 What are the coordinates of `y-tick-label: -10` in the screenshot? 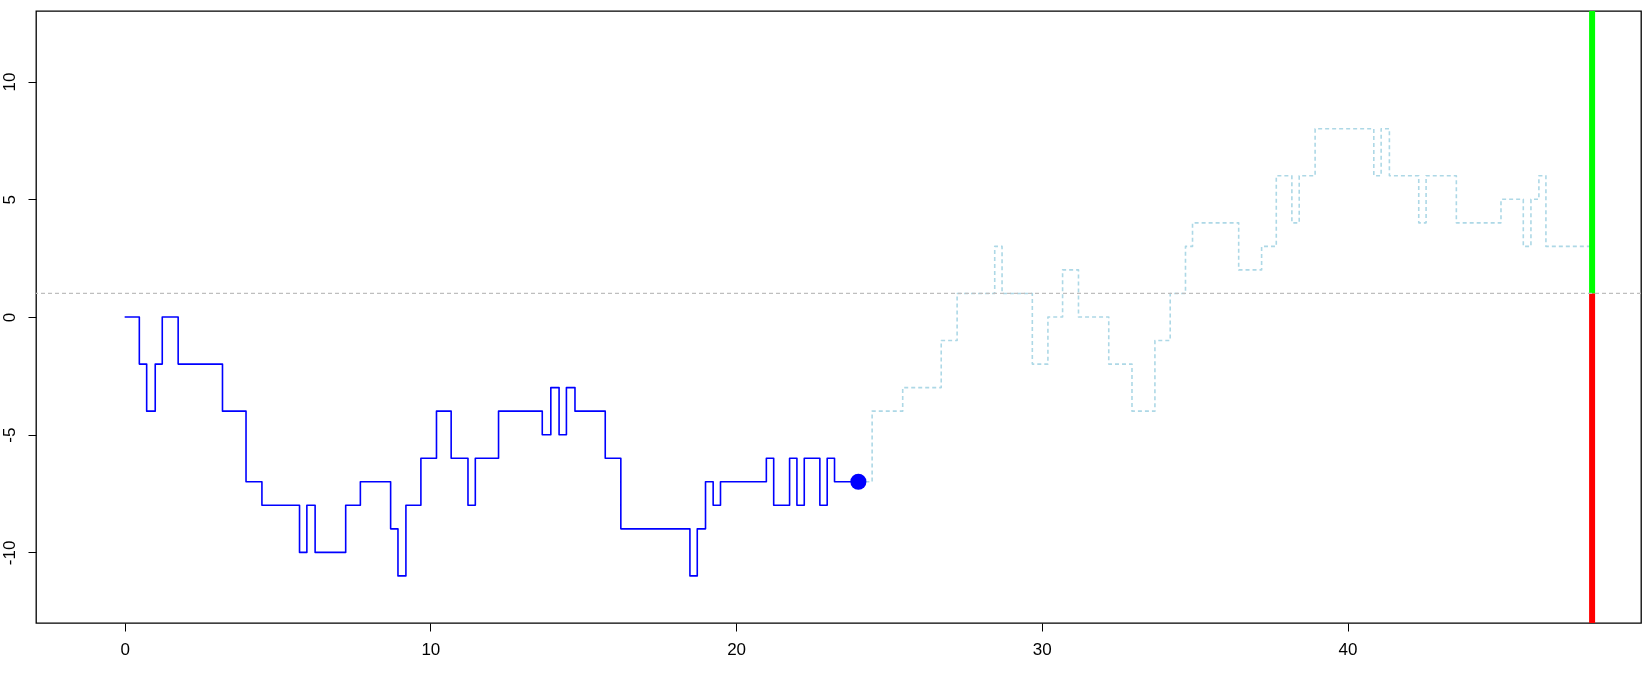 It's located at (9, 553).